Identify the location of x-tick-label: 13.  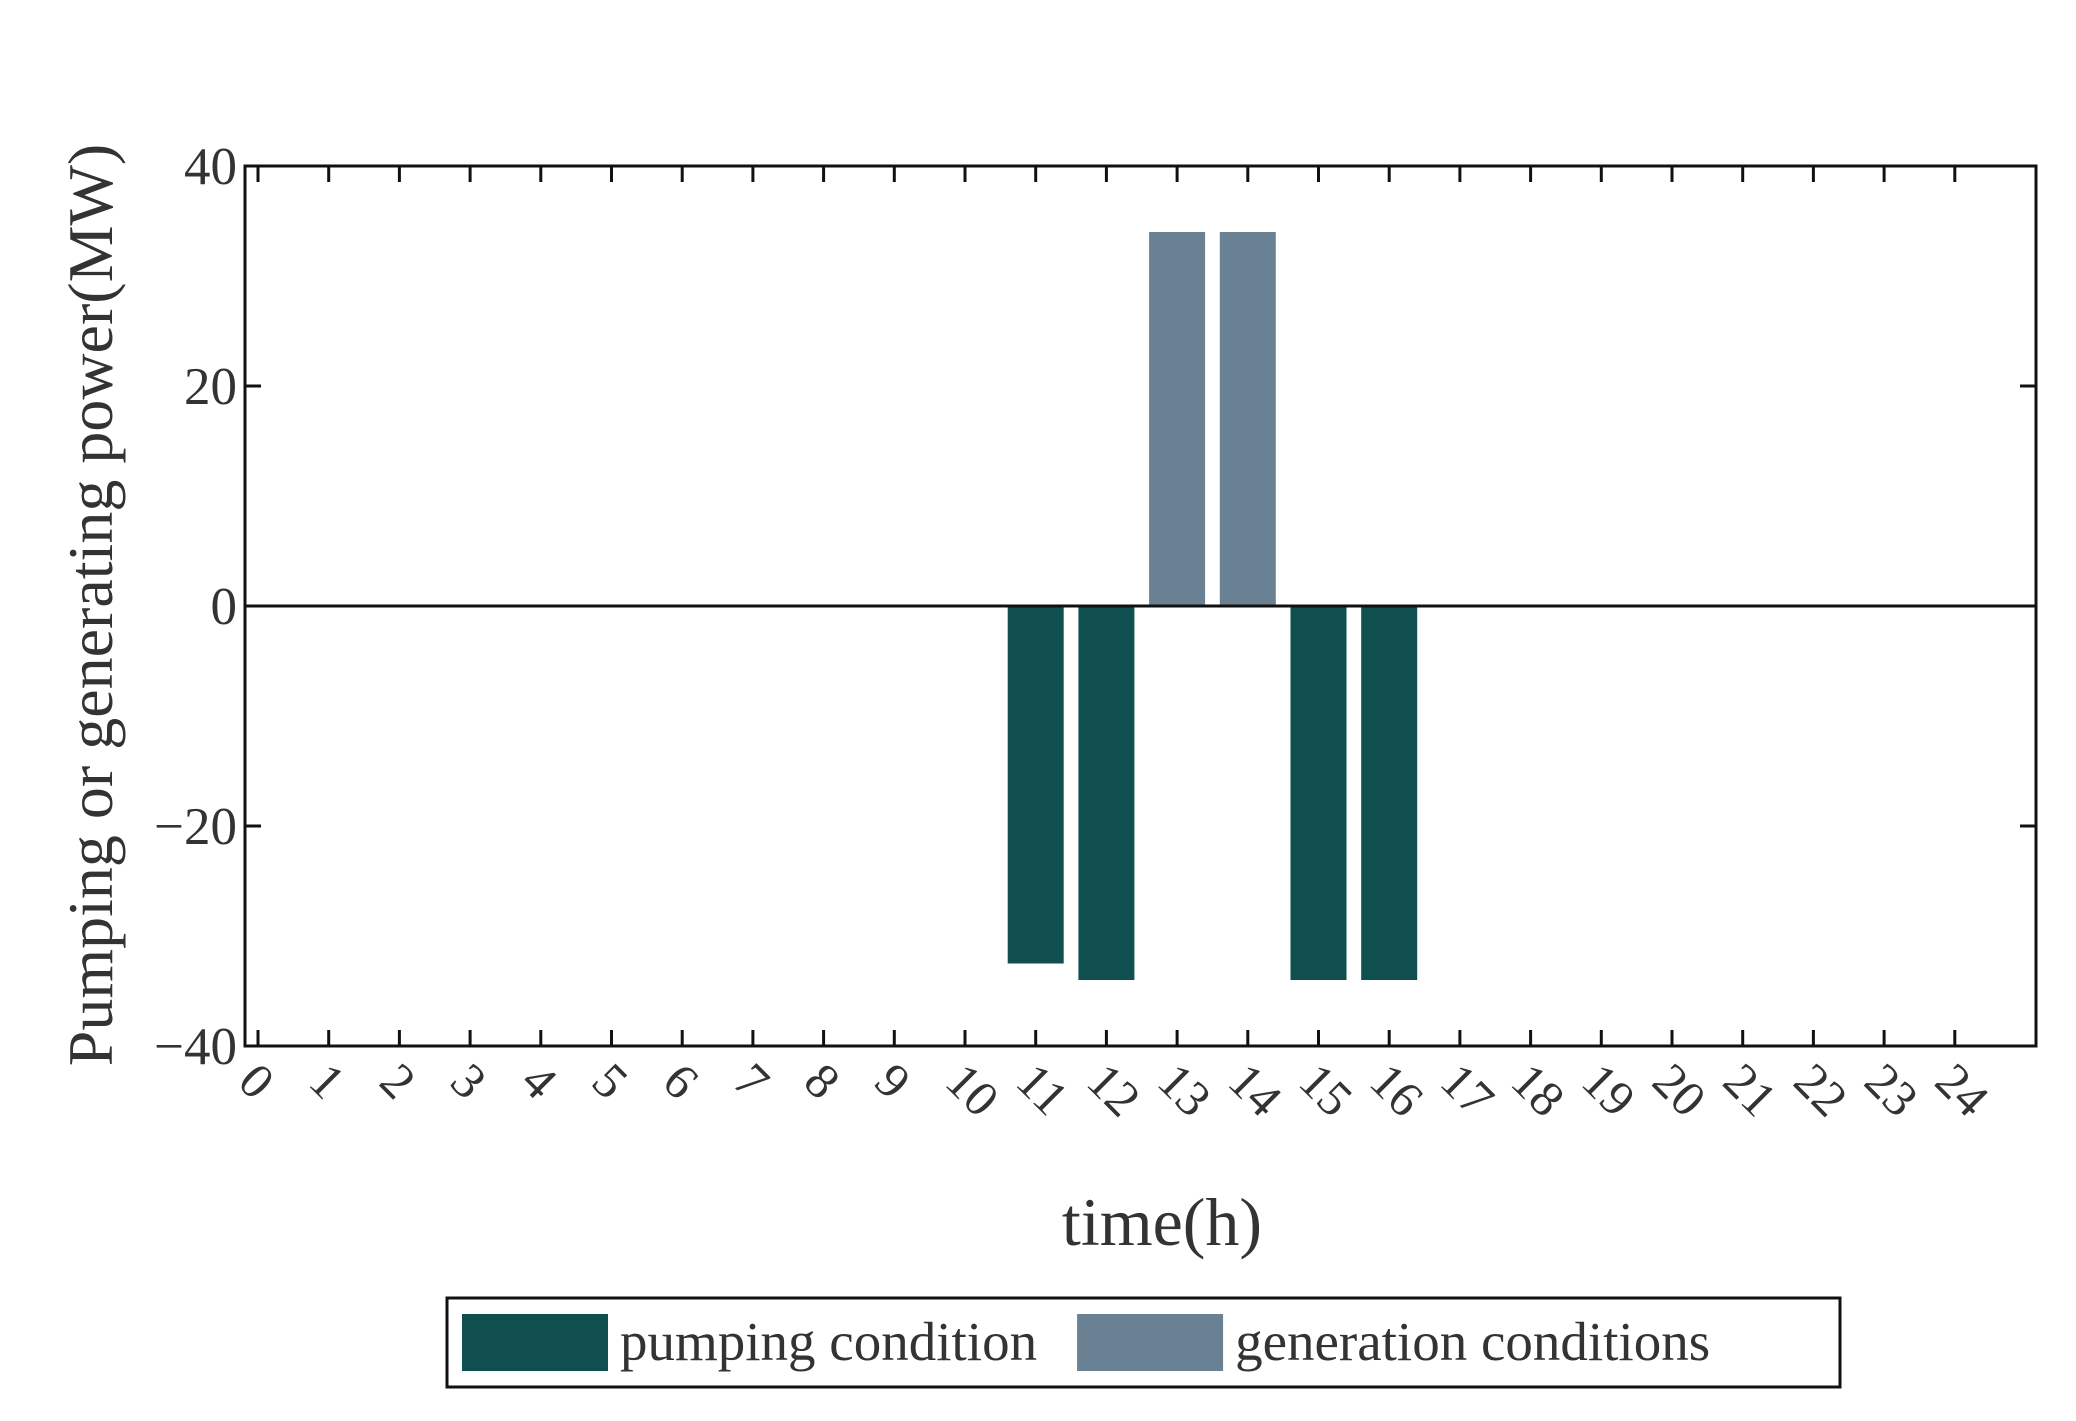
(1184, 1089).